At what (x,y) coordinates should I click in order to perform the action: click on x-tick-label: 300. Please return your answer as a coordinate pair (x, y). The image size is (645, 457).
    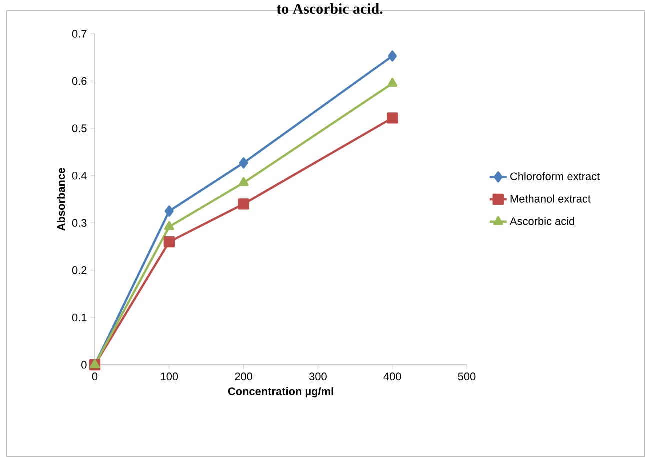
    Looking at the image, I should click on (318, 376).